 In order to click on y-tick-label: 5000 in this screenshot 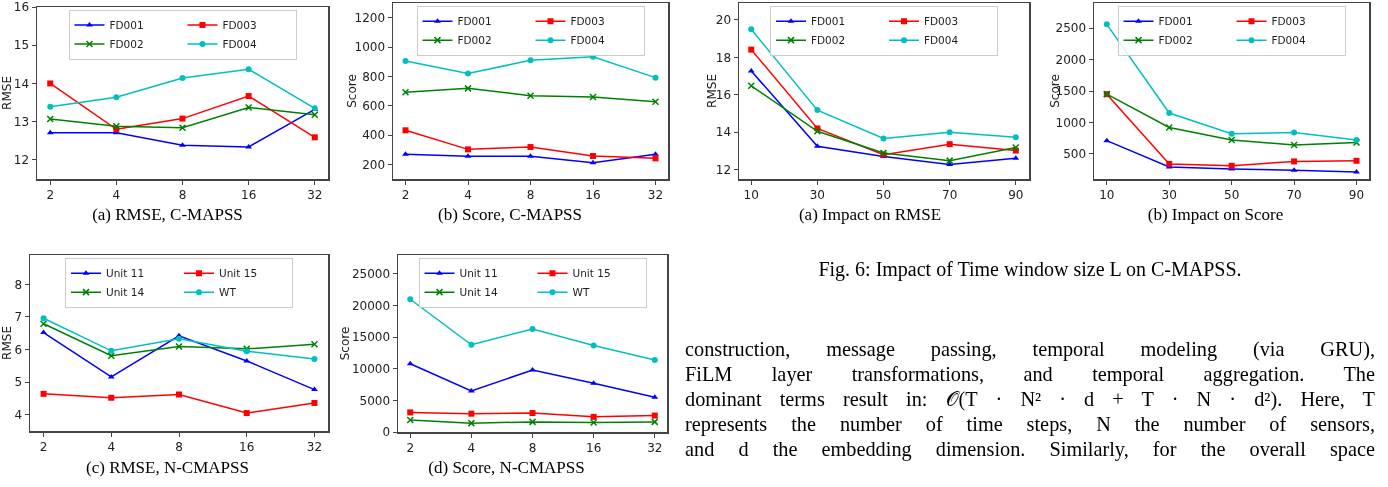, I will do `click(375, 400)`.